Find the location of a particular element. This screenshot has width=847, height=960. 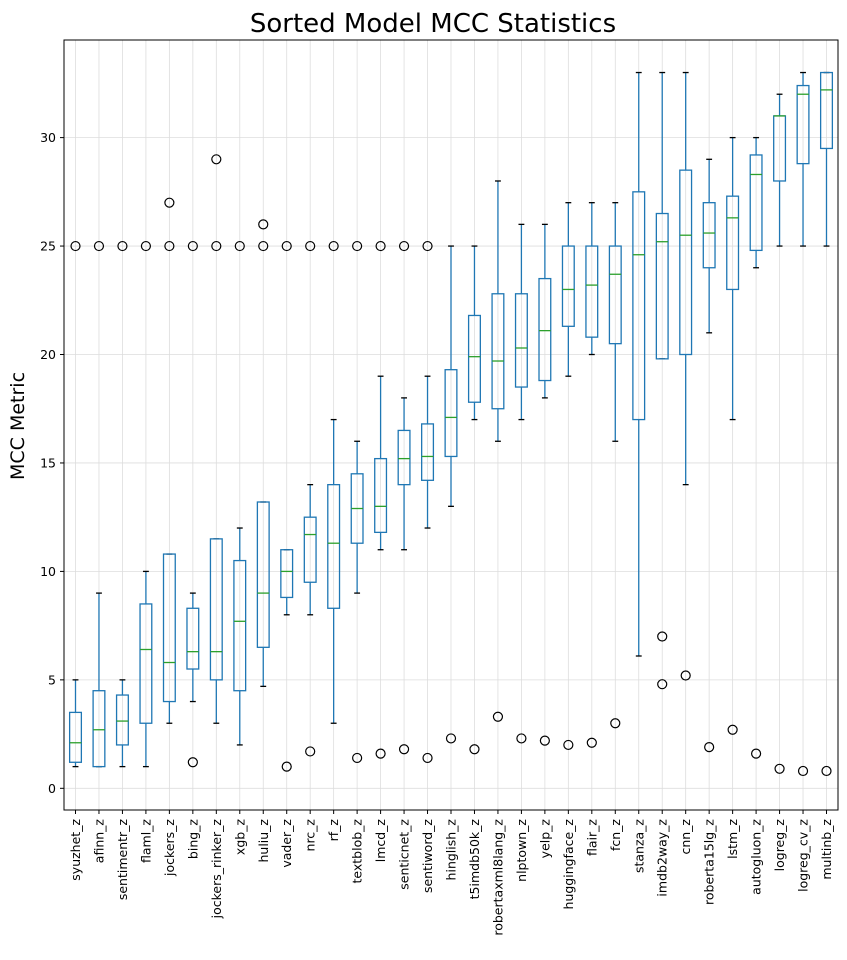

box-sentimentr_z is located at coordinates (122, 504).